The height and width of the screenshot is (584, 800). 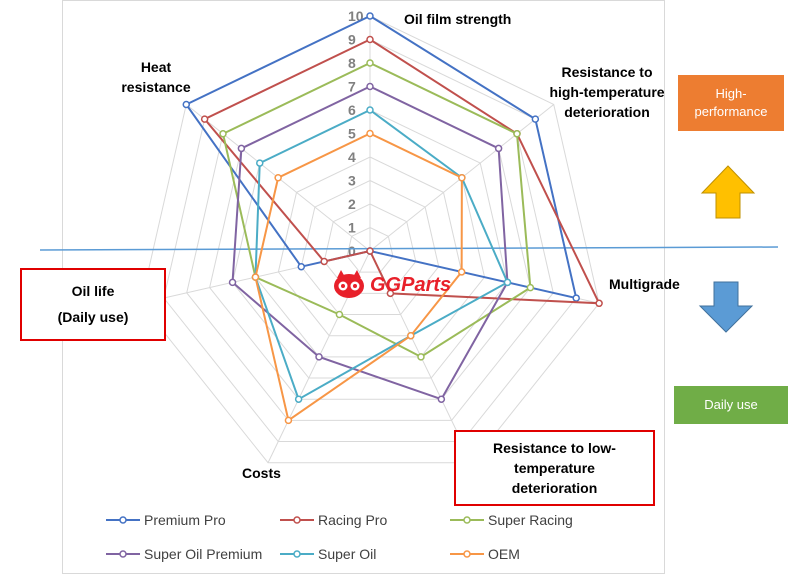 I want to click on legend-item-oem: OEM, so click(x=485, y=554).